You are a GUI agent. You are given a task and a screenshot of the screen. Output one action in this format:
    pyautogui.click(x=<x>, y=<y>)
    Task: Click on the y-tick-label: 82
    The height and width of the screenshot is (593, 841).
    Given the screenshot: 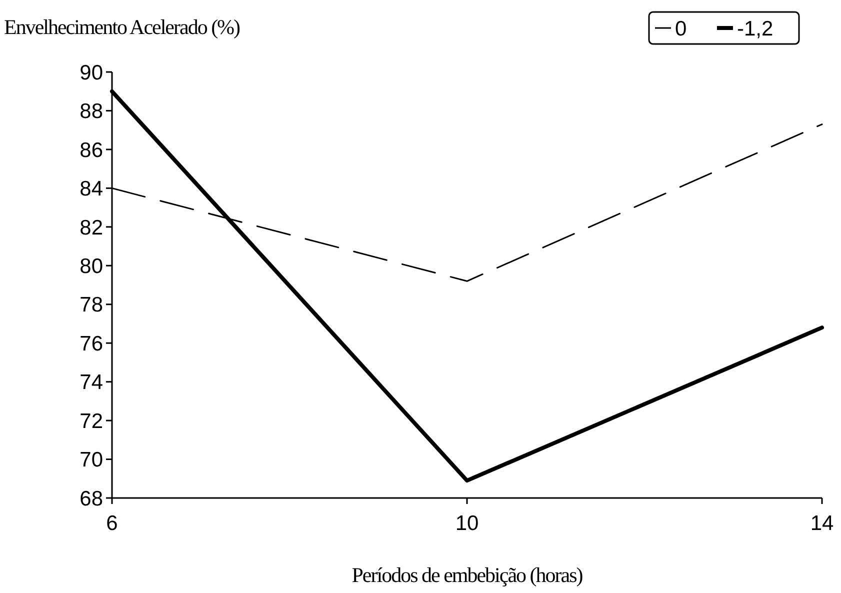 What is the action you would take?
    pyautogui.click(x=91, y=228)
    